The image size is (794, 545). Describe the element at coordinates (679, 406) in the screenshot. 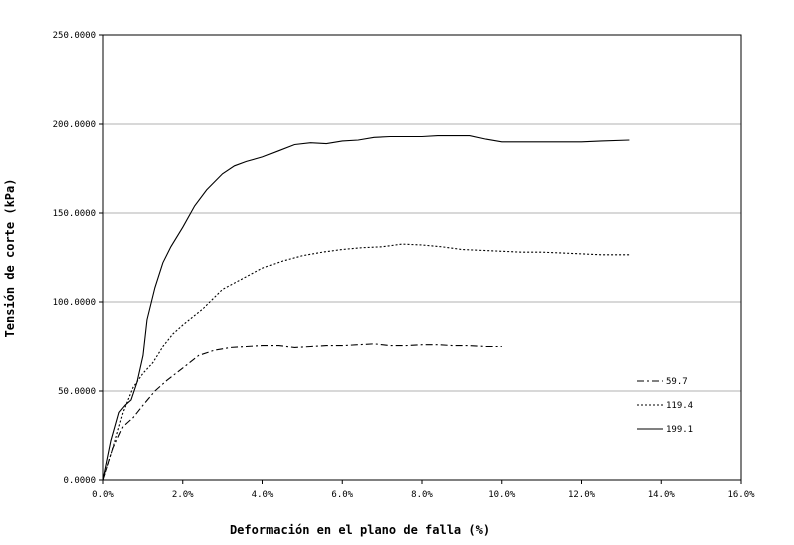

I see `legend-label: 119.4` at that location.